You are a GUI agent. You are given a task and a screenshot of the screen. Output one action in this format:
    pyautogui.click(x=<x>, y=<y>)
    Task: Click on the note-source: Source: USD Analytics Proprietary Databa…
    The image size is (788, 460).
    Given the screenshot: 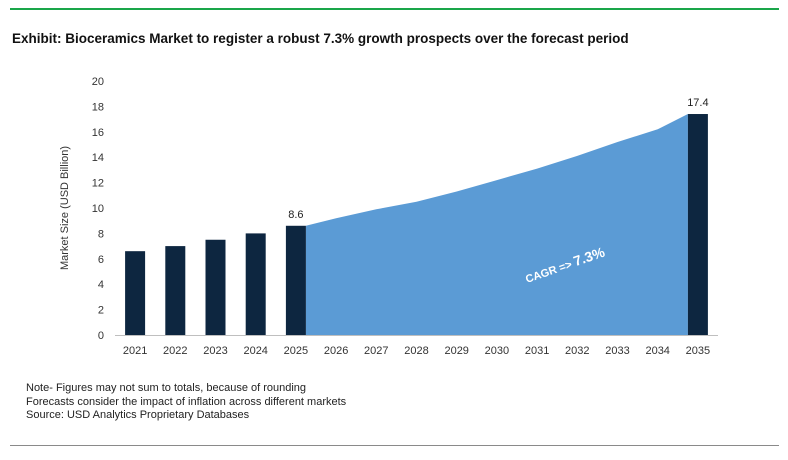 What is the action you would take?
    pyautogui.click(x=138, y=415)
    